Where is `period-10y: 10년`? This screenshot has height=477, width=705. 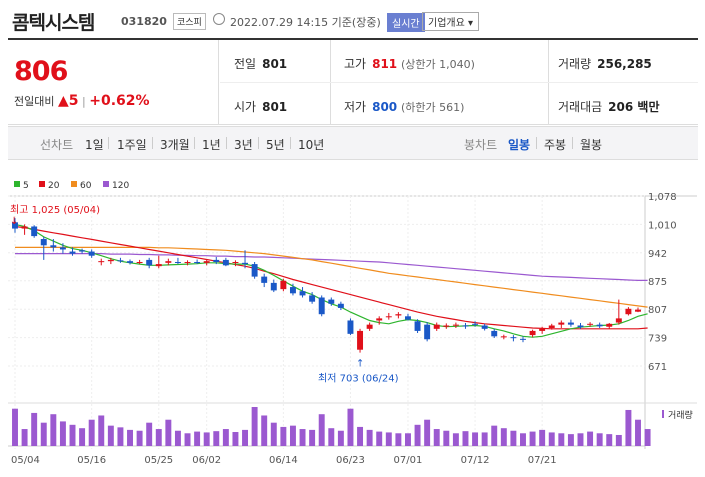 period-10y: 10년 is located at coordinates (311, 145).